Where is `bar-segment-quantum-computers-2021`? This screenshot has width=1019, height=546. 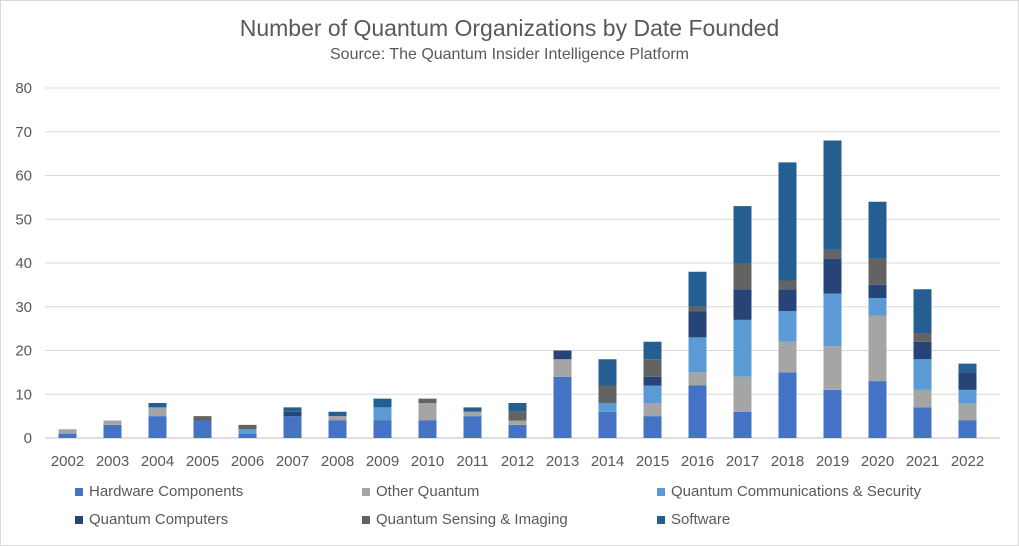 bar-segment-quantum-computers-2021 is located at coordinates (922, 350).